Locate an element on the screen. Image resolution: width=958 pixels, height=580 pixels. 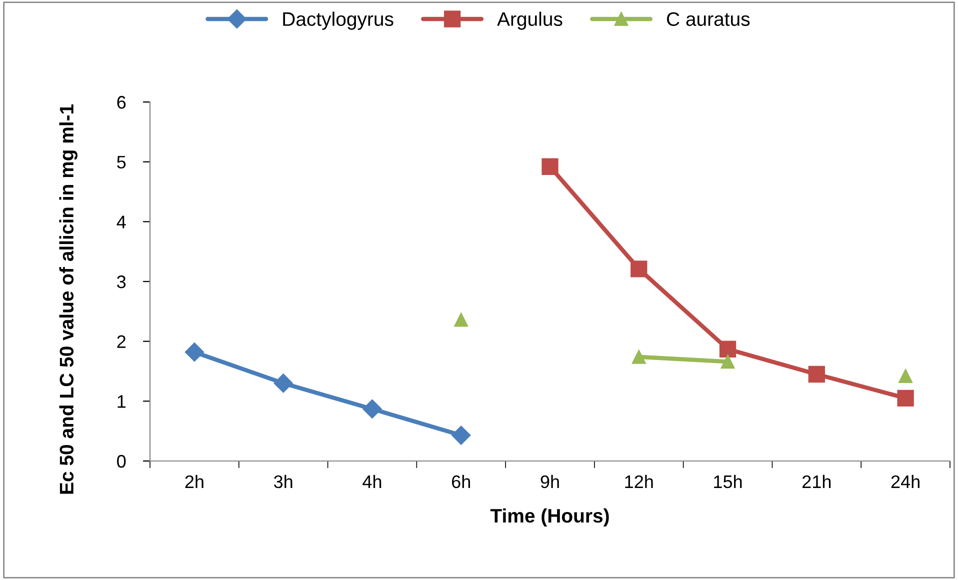
y-tick-label: 1 is located at coordinates (122, 401).